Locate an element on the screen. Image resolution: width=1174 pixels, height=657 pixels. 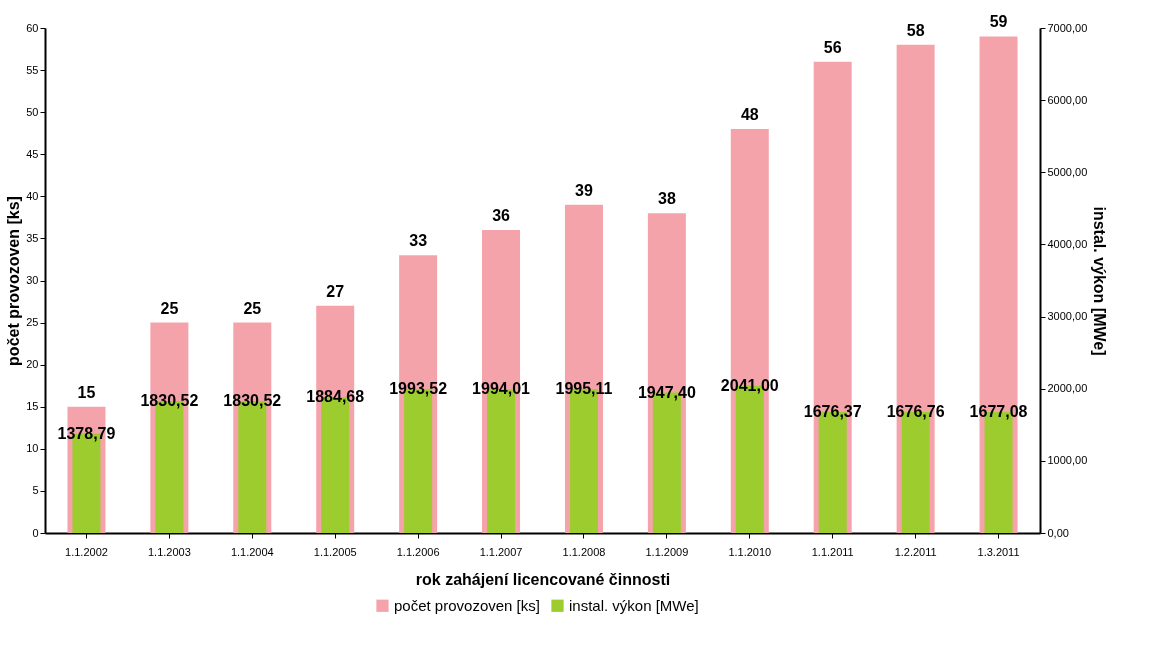
data-label: 2041,00 is located at coordinates (749, 385).